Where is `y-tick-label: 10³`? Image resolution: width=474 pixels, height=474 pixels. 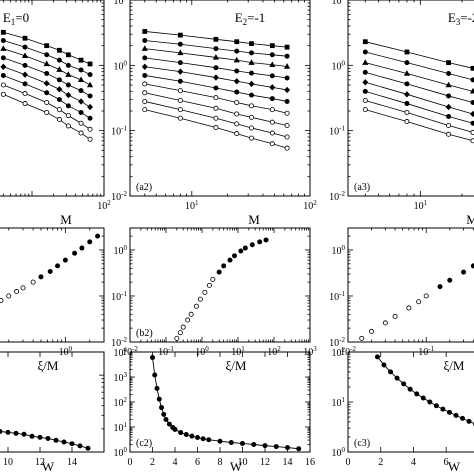
y-tick-label: 10³ is located at coordinates (121, 377).